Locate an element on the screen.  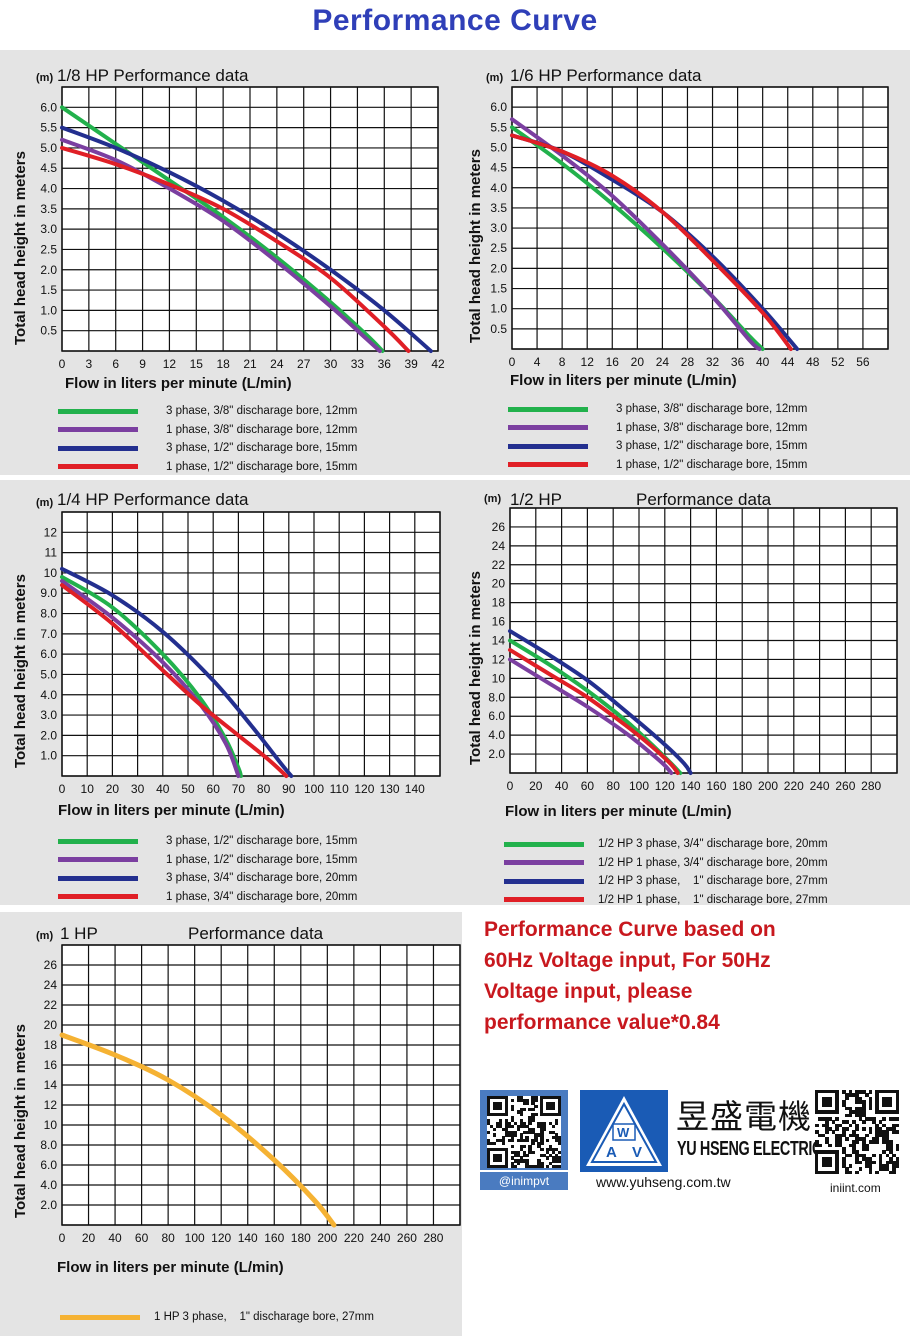
x-tick-label: 12 is located at coordinates (170, 364).